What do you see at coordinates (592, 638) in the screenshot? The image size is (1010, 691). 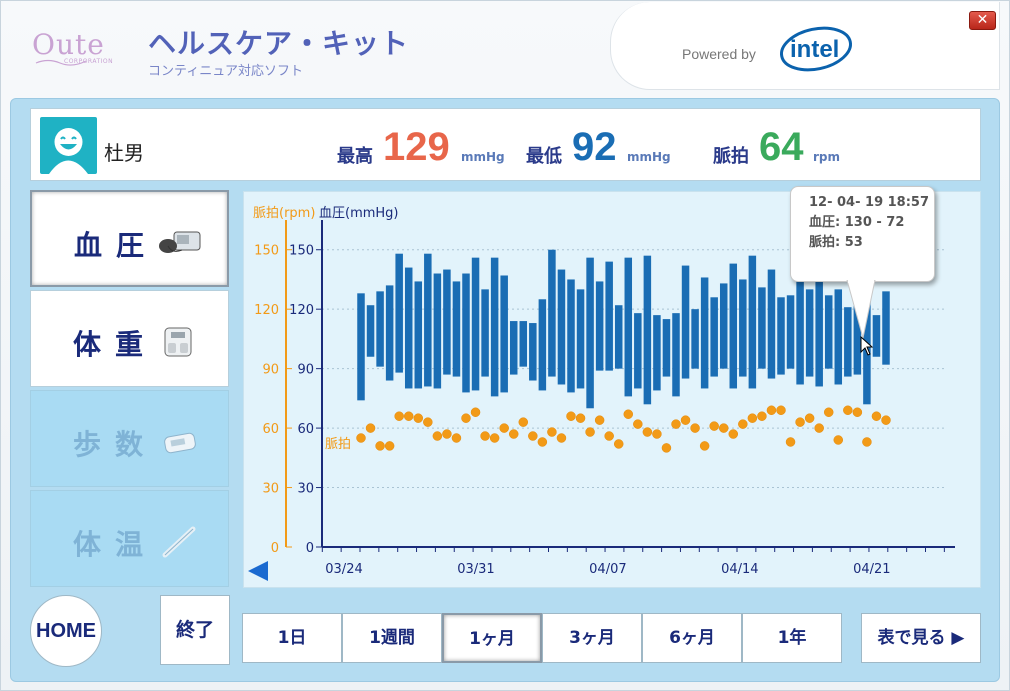 I see `range-3-month-button: 3ヶ月` at bounding box center [592, 638].